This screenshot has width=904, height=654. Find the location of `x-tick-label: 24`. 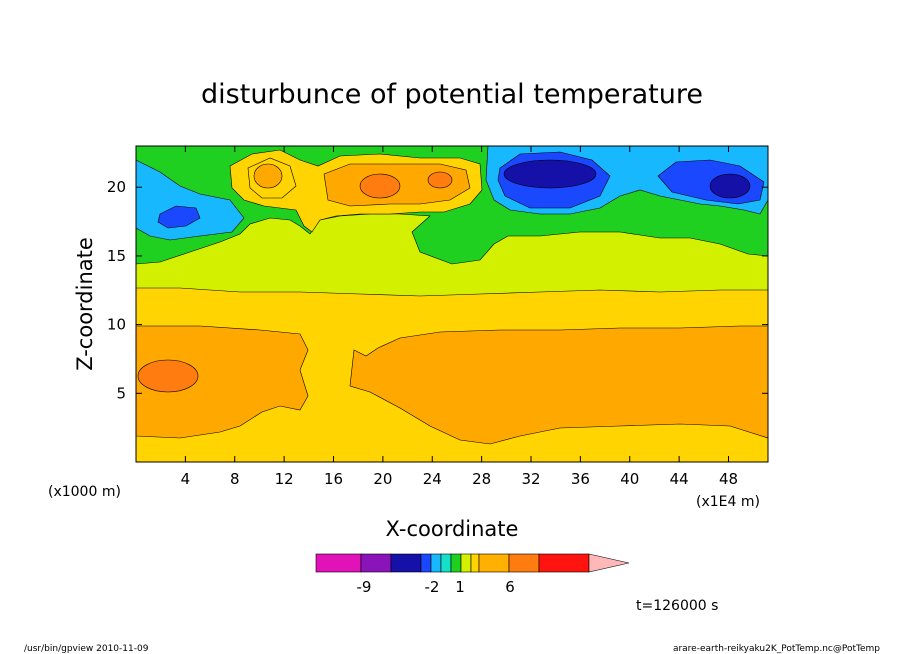

x-tick-label: 24 is located at coordinates (432, 479).